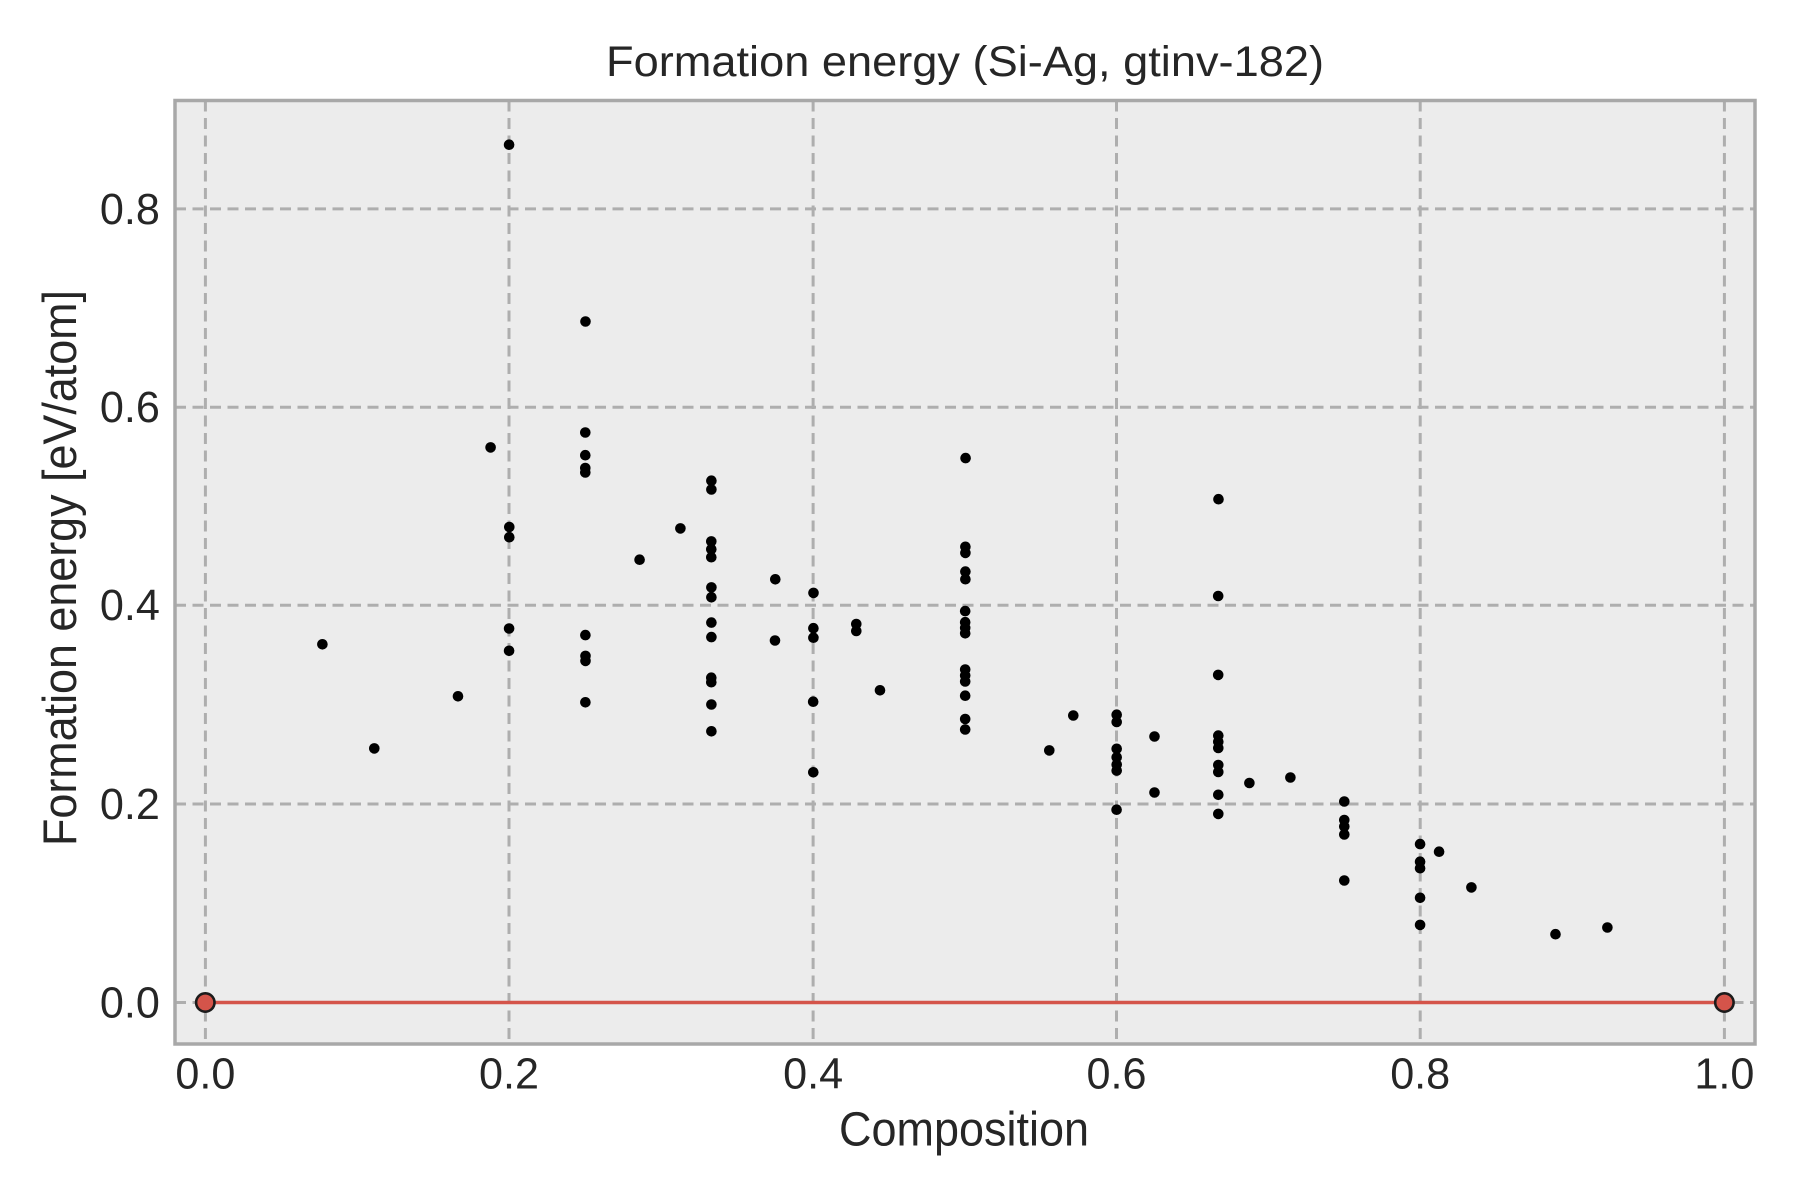 The image size is (1800, 1200). What do you see at coordinates (59, 568) in the screenshot?
I see `svg-text: Formation energy [eV/atom]` at bounding box center [59, 568].